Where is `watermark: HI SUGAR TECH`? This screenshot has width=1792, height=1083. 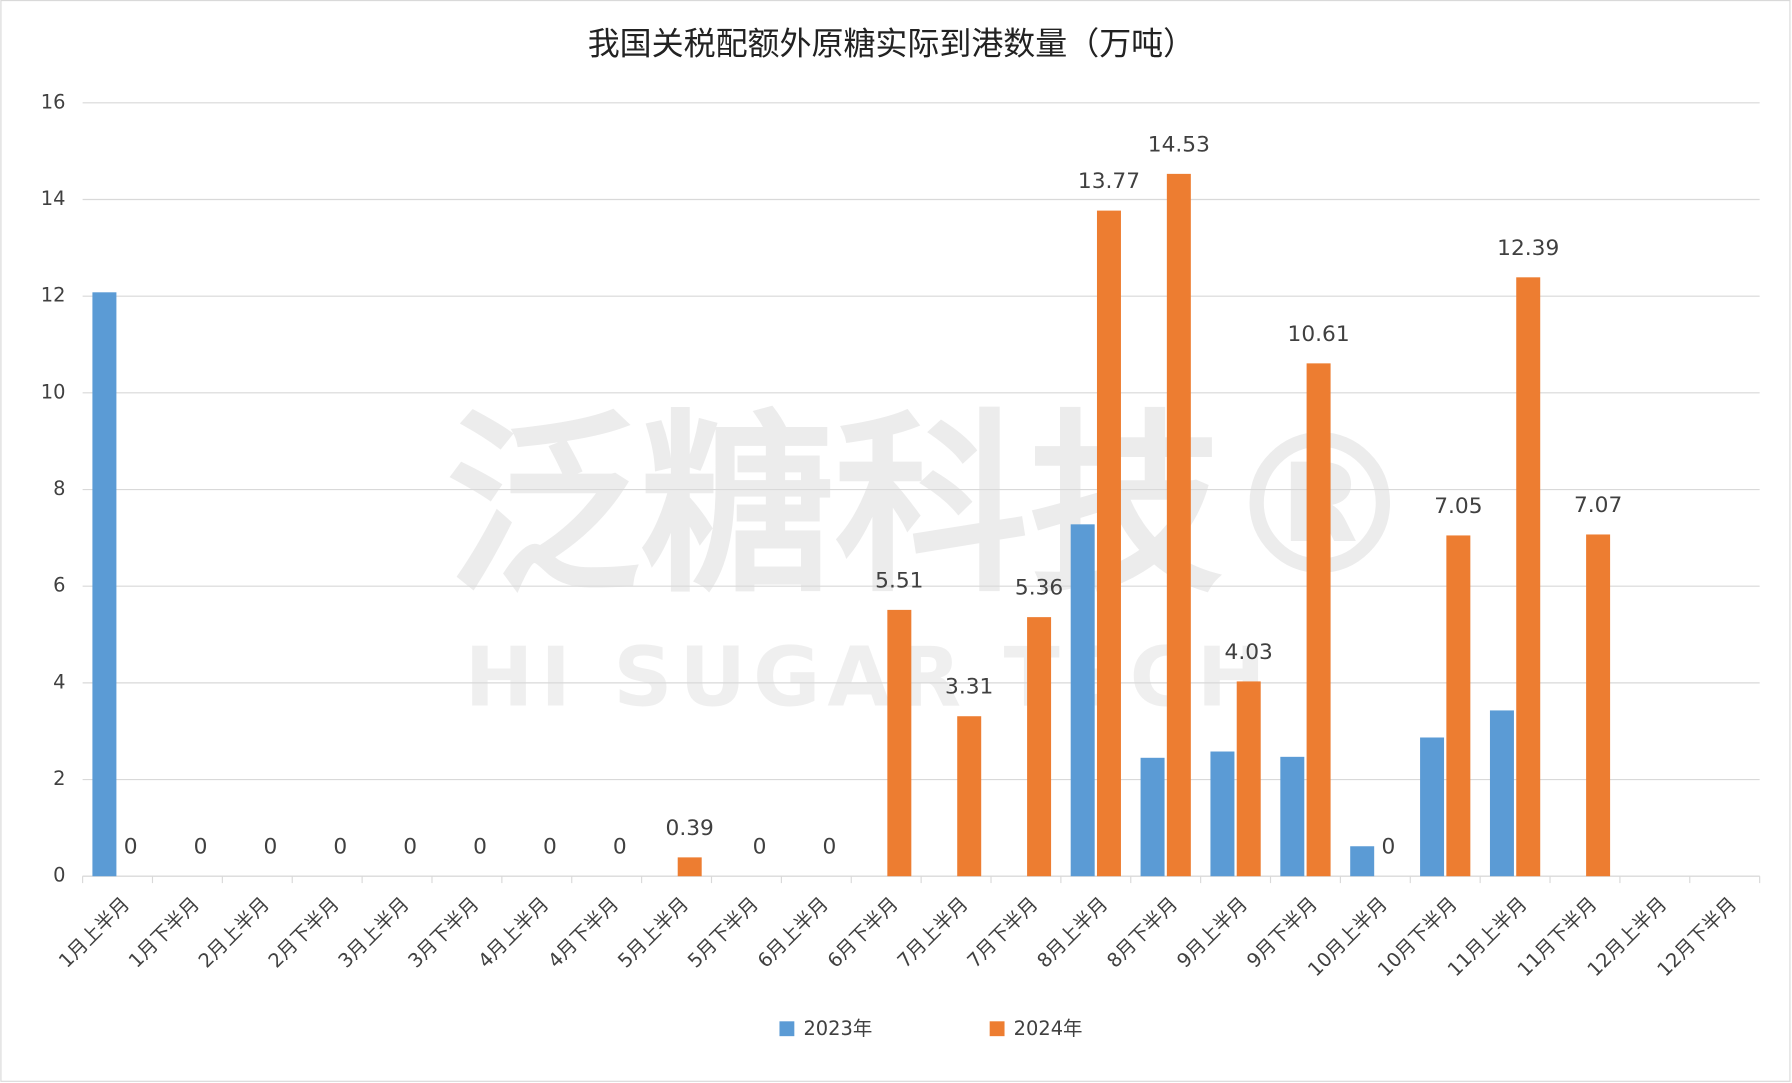 watermark: HI SUGAR TECH is located at coordinates (869, 678).